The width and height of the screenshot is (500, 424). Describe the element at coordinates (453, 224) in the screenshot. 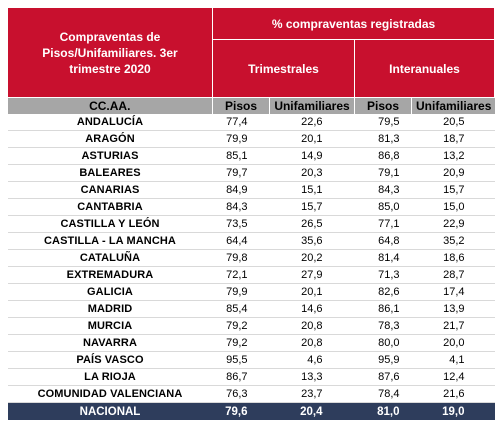

I see `unif-interanual-cell: 22,9` at that location.